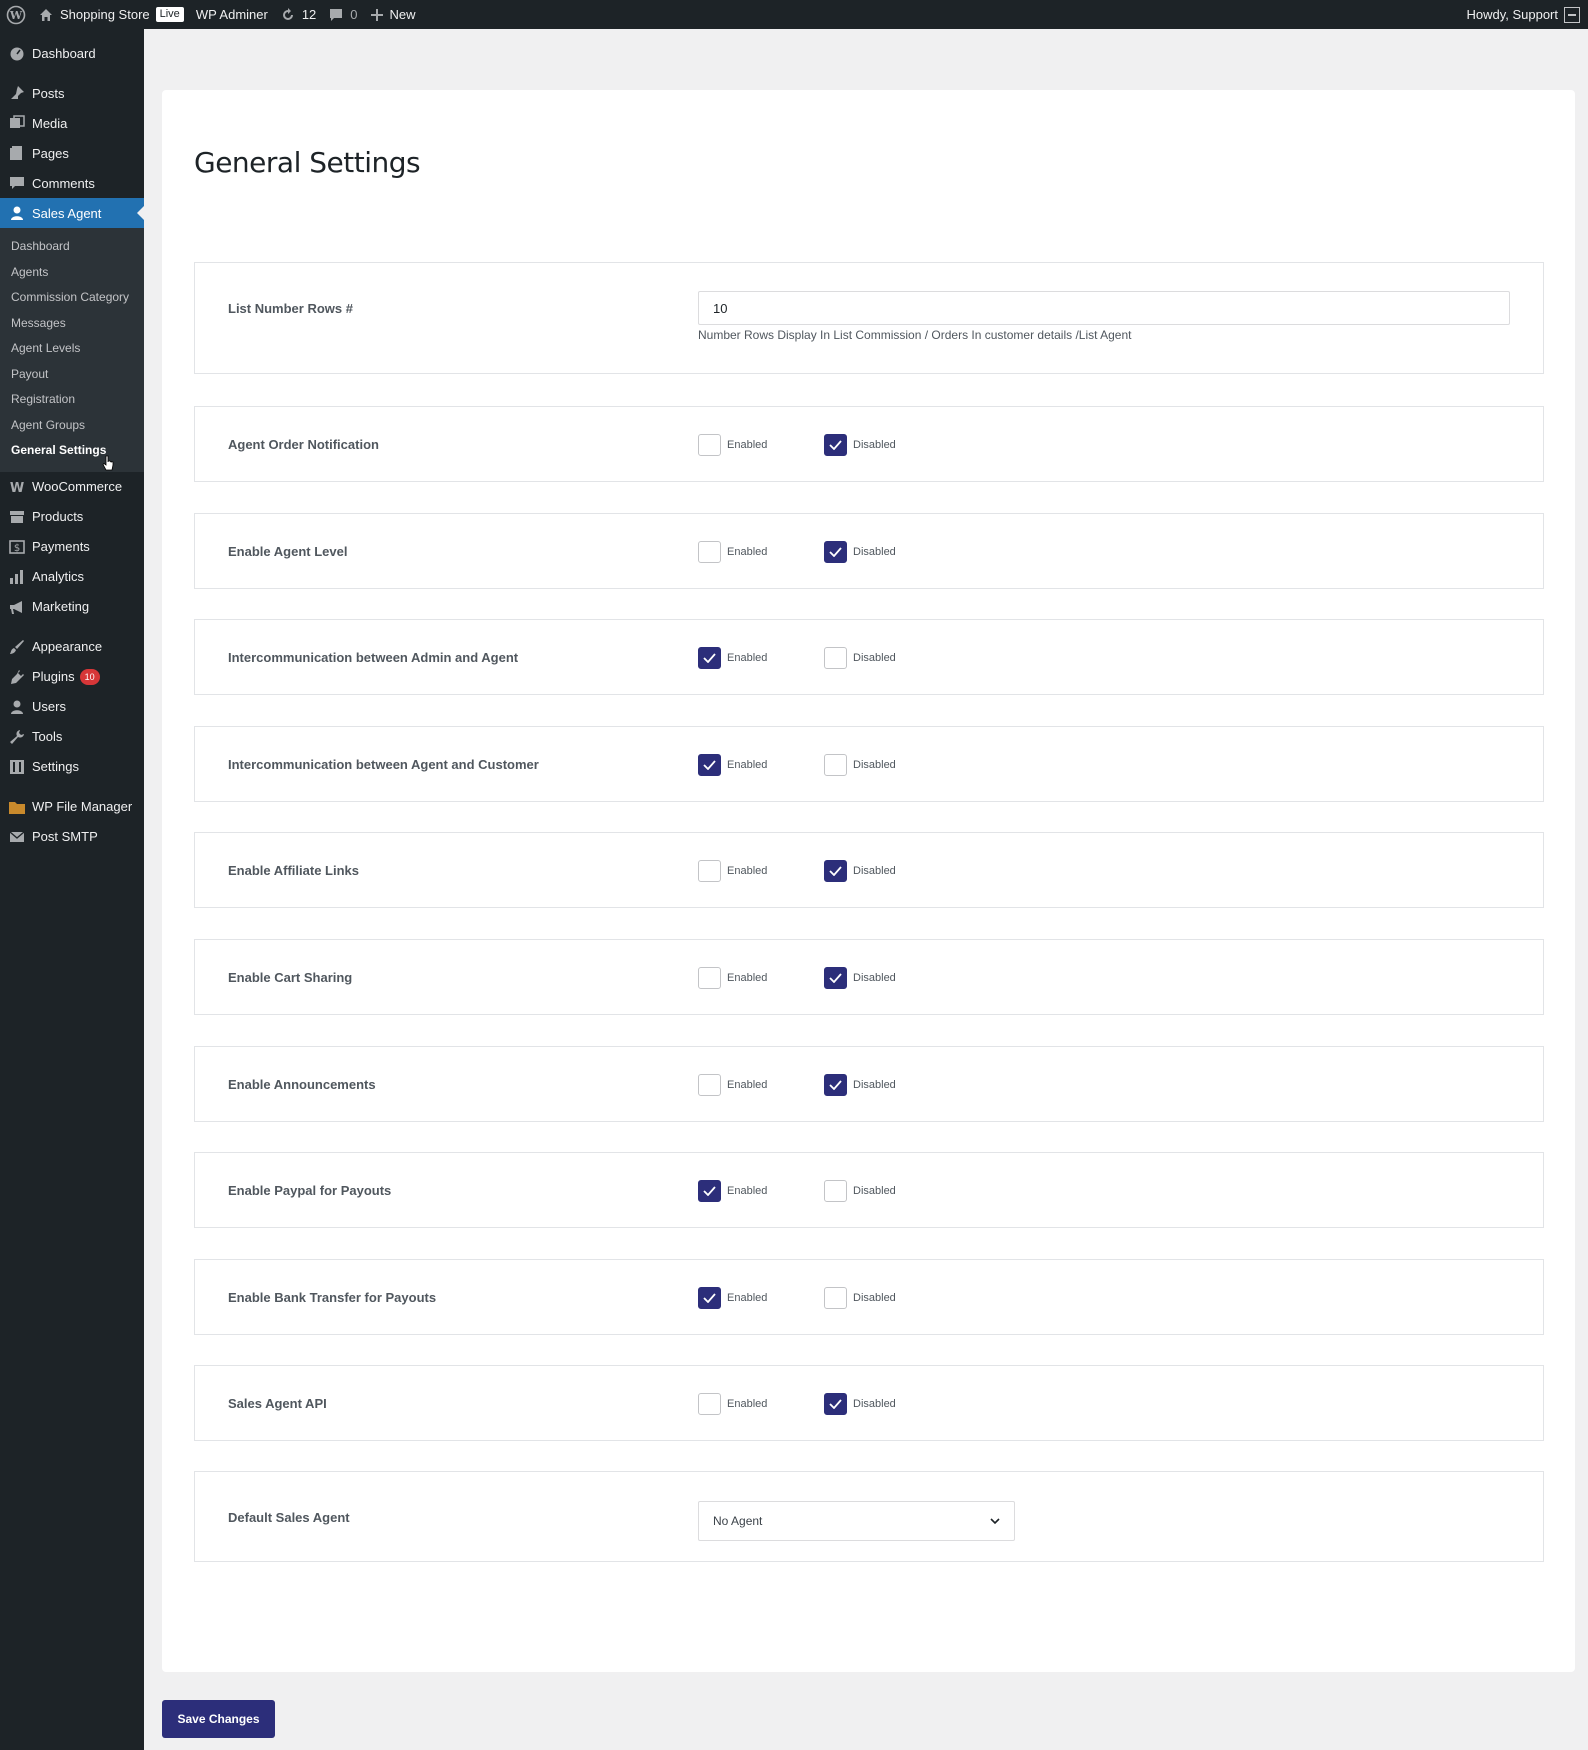  What do you see at coordinates (72, 183) in the screenshot?
I see `menu-comments: Comments` at bounding box center [72, 183].